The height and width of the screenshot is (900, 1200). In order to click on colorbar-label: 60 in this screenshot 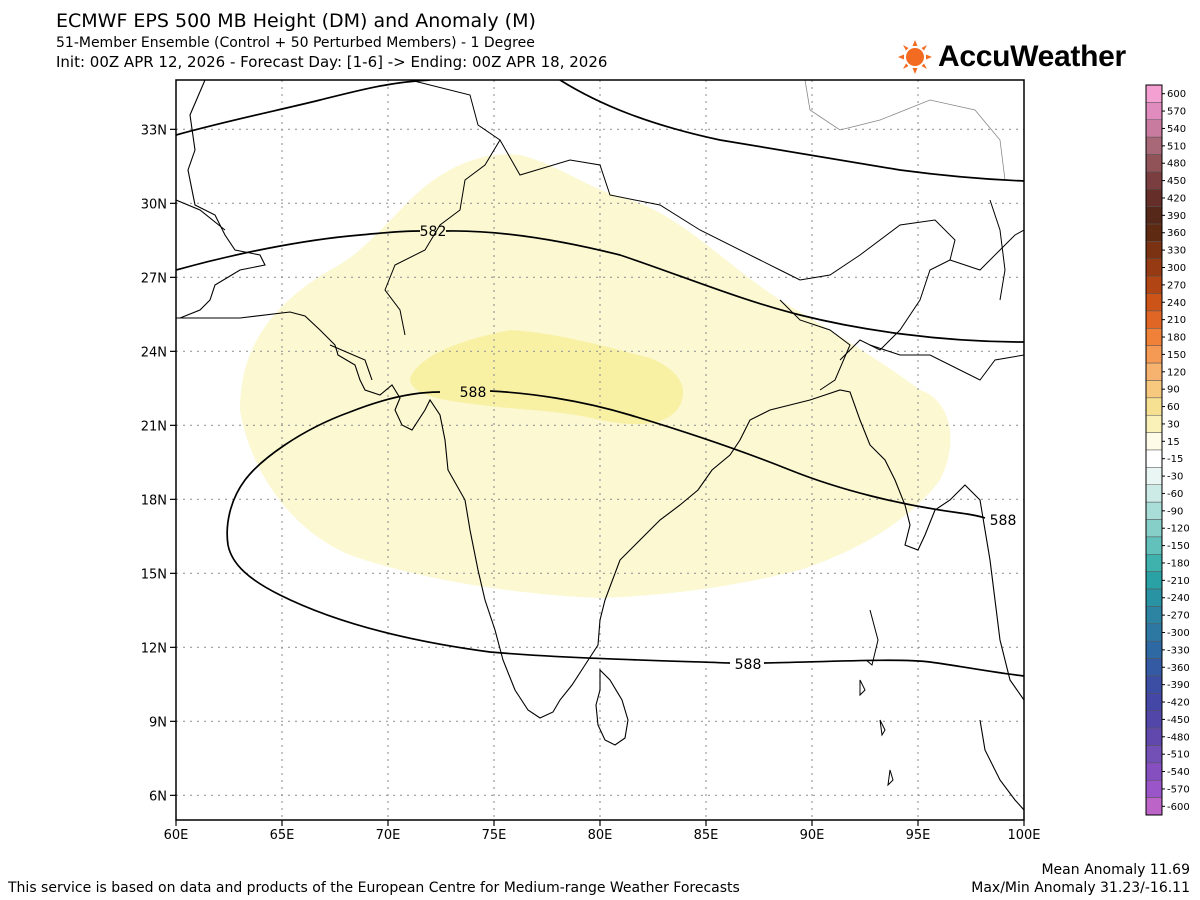, I will do `click(1173, 407)`.